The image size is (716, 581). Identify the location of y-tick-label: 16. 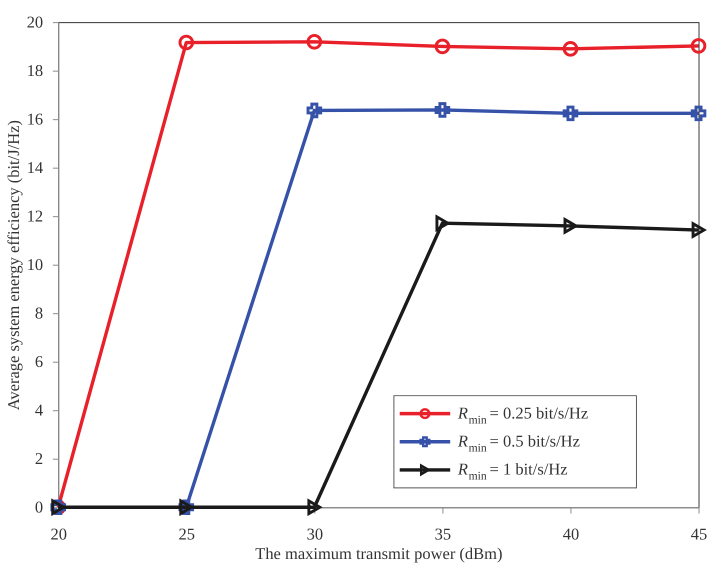
(35, 119).